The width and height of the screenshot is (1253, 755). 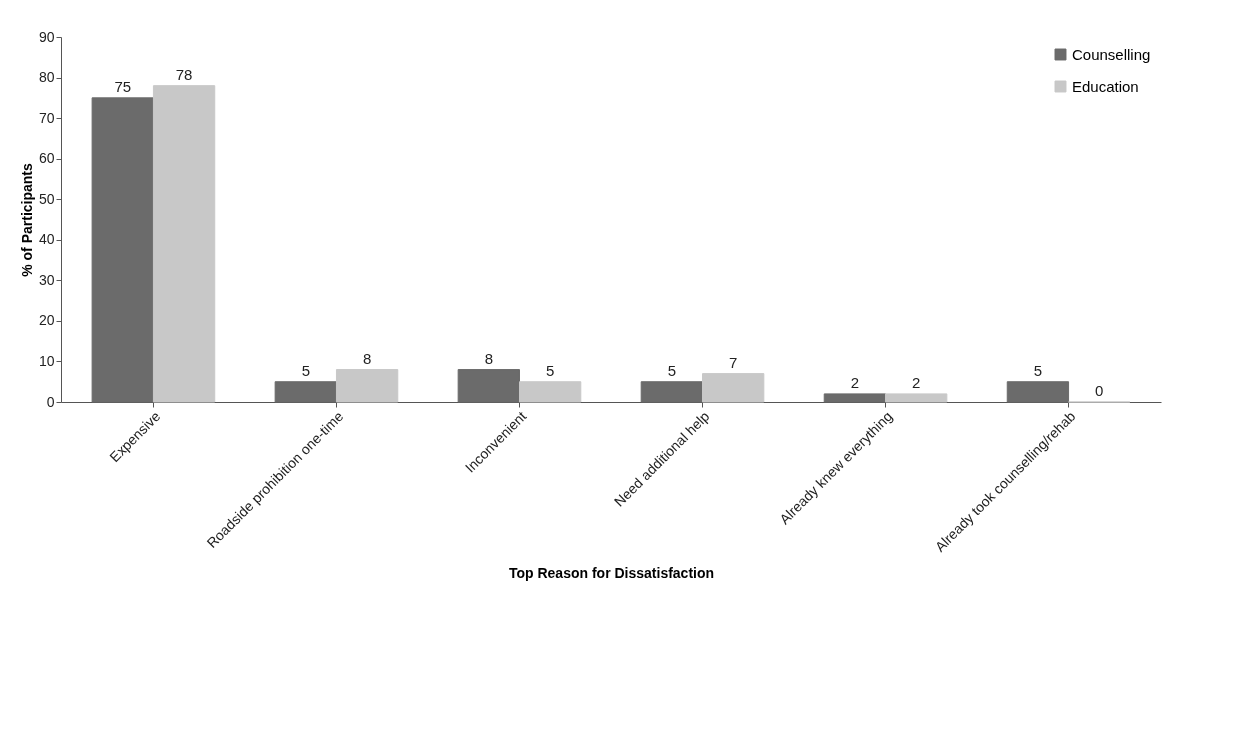 I want to click on data-label: 75, so click(x=123, y=86).